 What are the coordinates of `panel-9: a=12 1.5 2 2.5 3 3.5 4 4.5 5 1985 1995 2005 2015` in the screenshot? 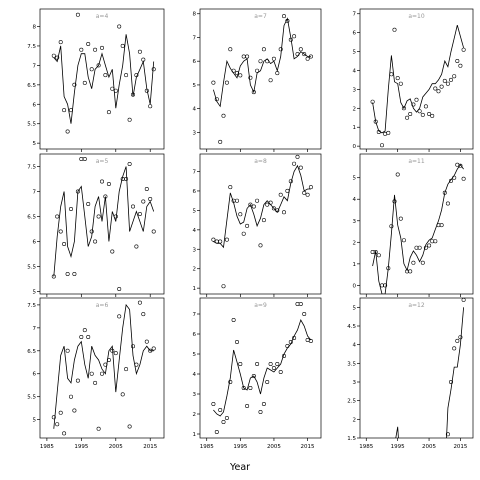 It's located at (410, 373).